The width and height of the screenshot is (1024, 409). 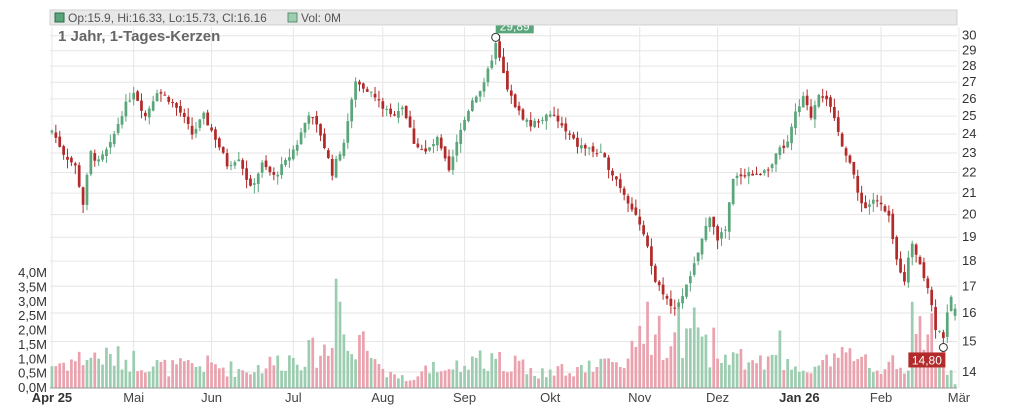 What do you see at coordinates (211, 397) in the screenshot?
I see `time-tick-label: Jun` at bounding box center [211, 397].